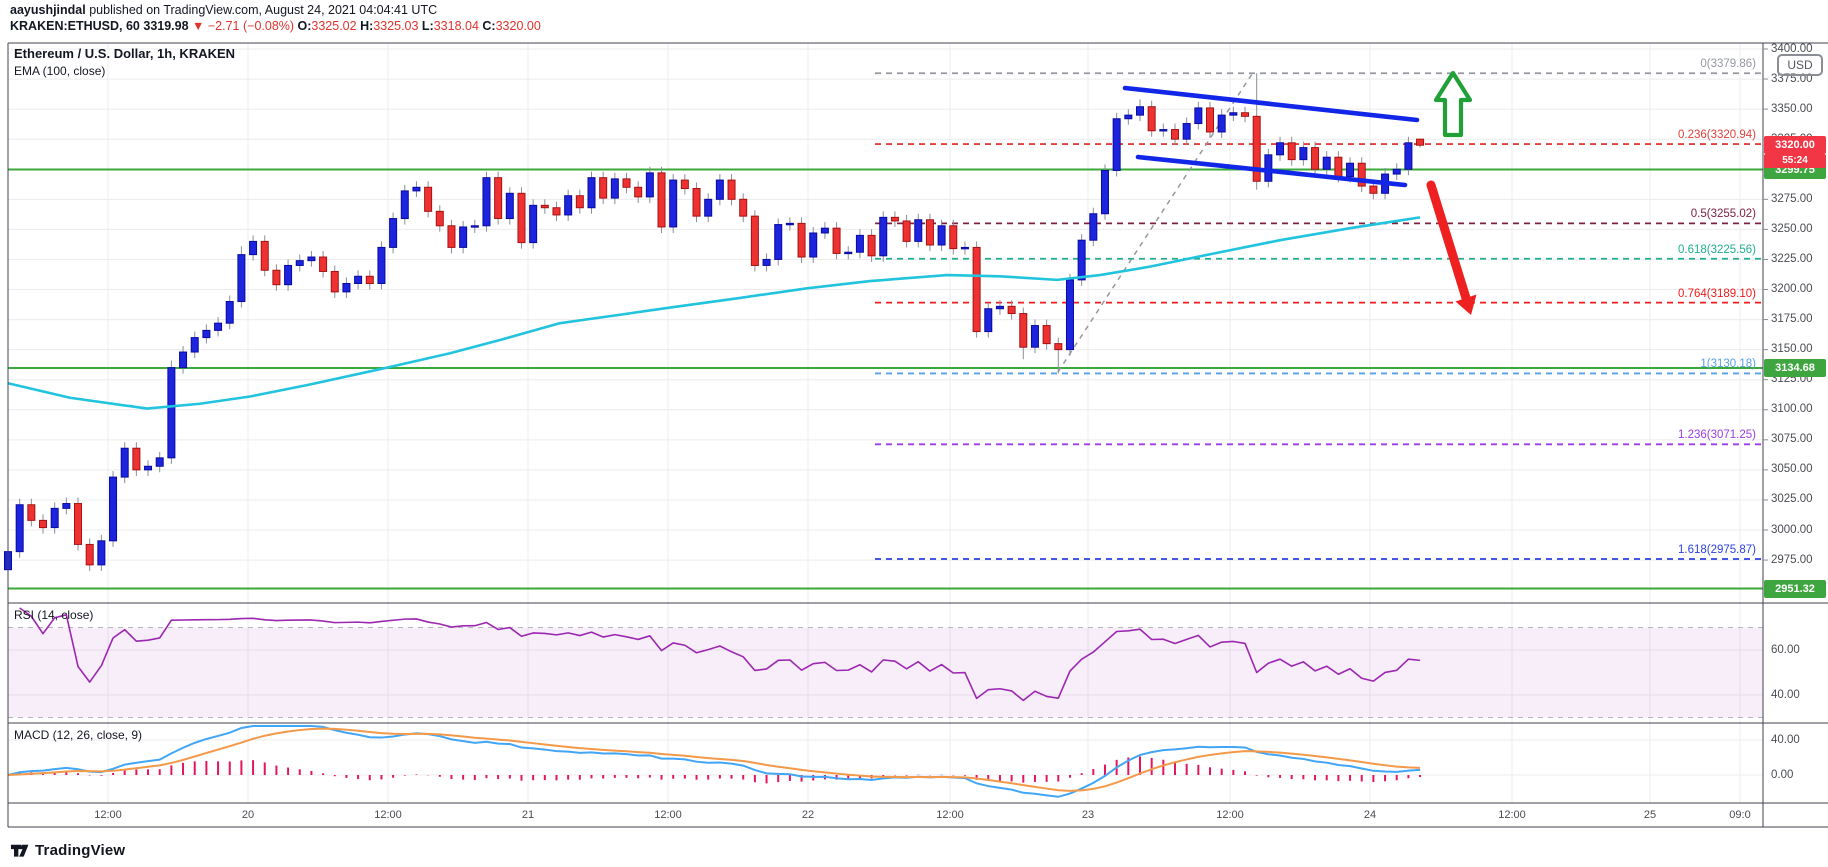  I want to click on high-label: H:, so click(365, 26).